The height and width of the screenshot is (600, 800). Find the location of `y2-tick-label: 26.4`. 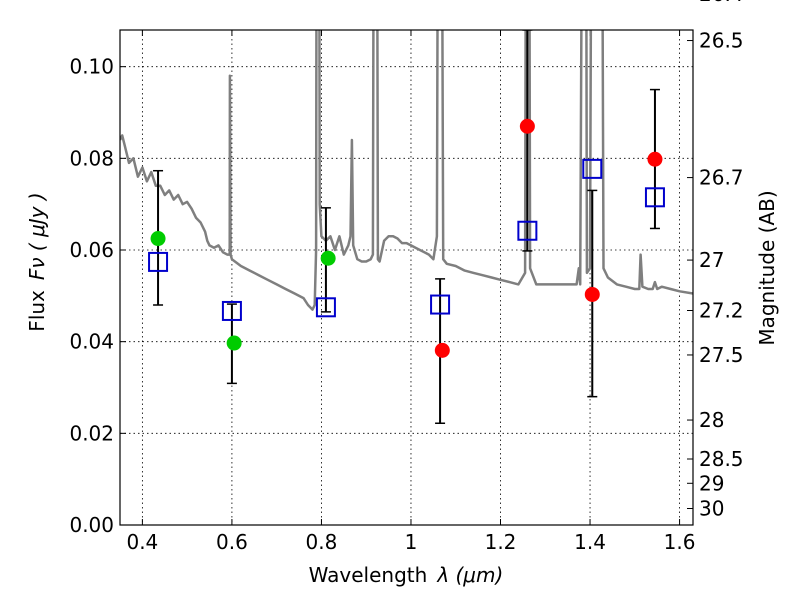

y2-tick-label: 26.4 is located at coordinates (721, 3).